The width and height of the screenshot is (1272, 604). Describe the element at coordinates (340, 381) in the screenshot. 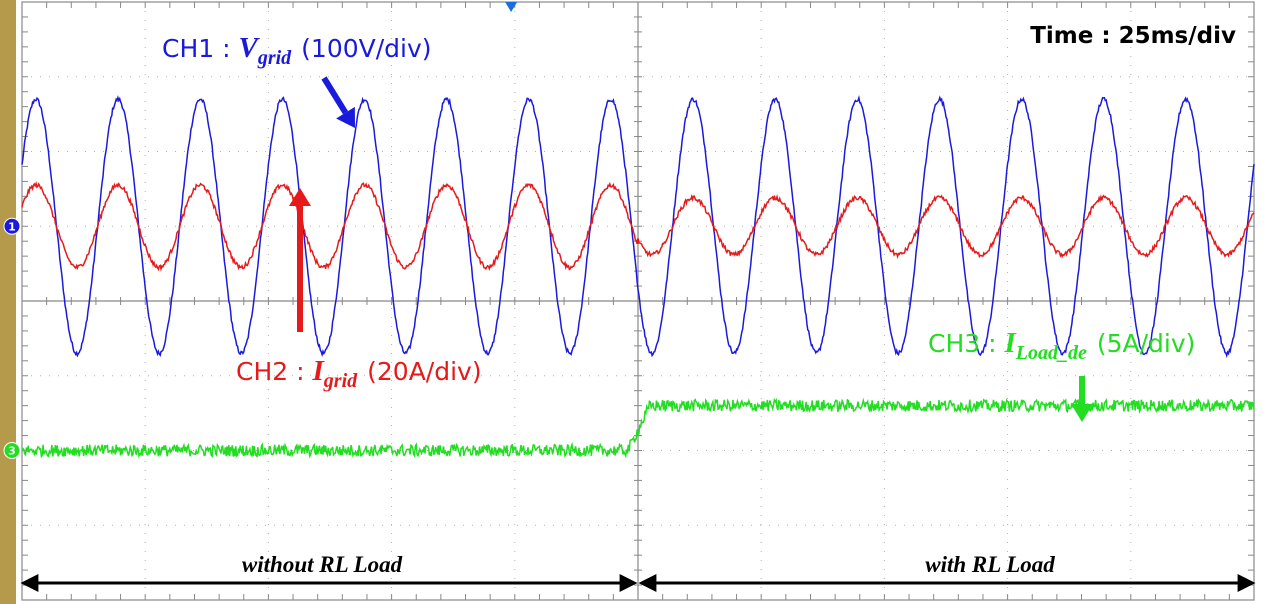

I see `ch2-subscript: grid` at that location.